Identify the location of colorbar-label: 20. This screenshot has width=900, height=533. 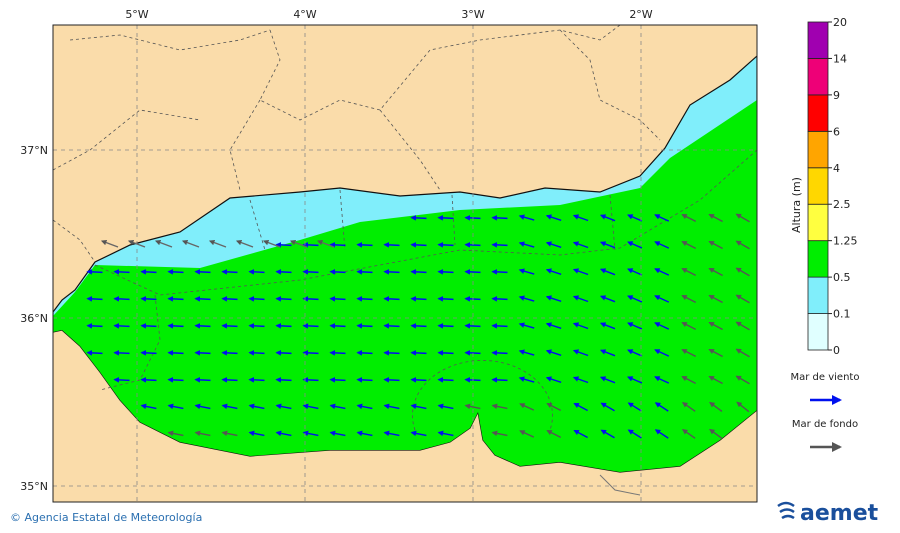
(840, 22).